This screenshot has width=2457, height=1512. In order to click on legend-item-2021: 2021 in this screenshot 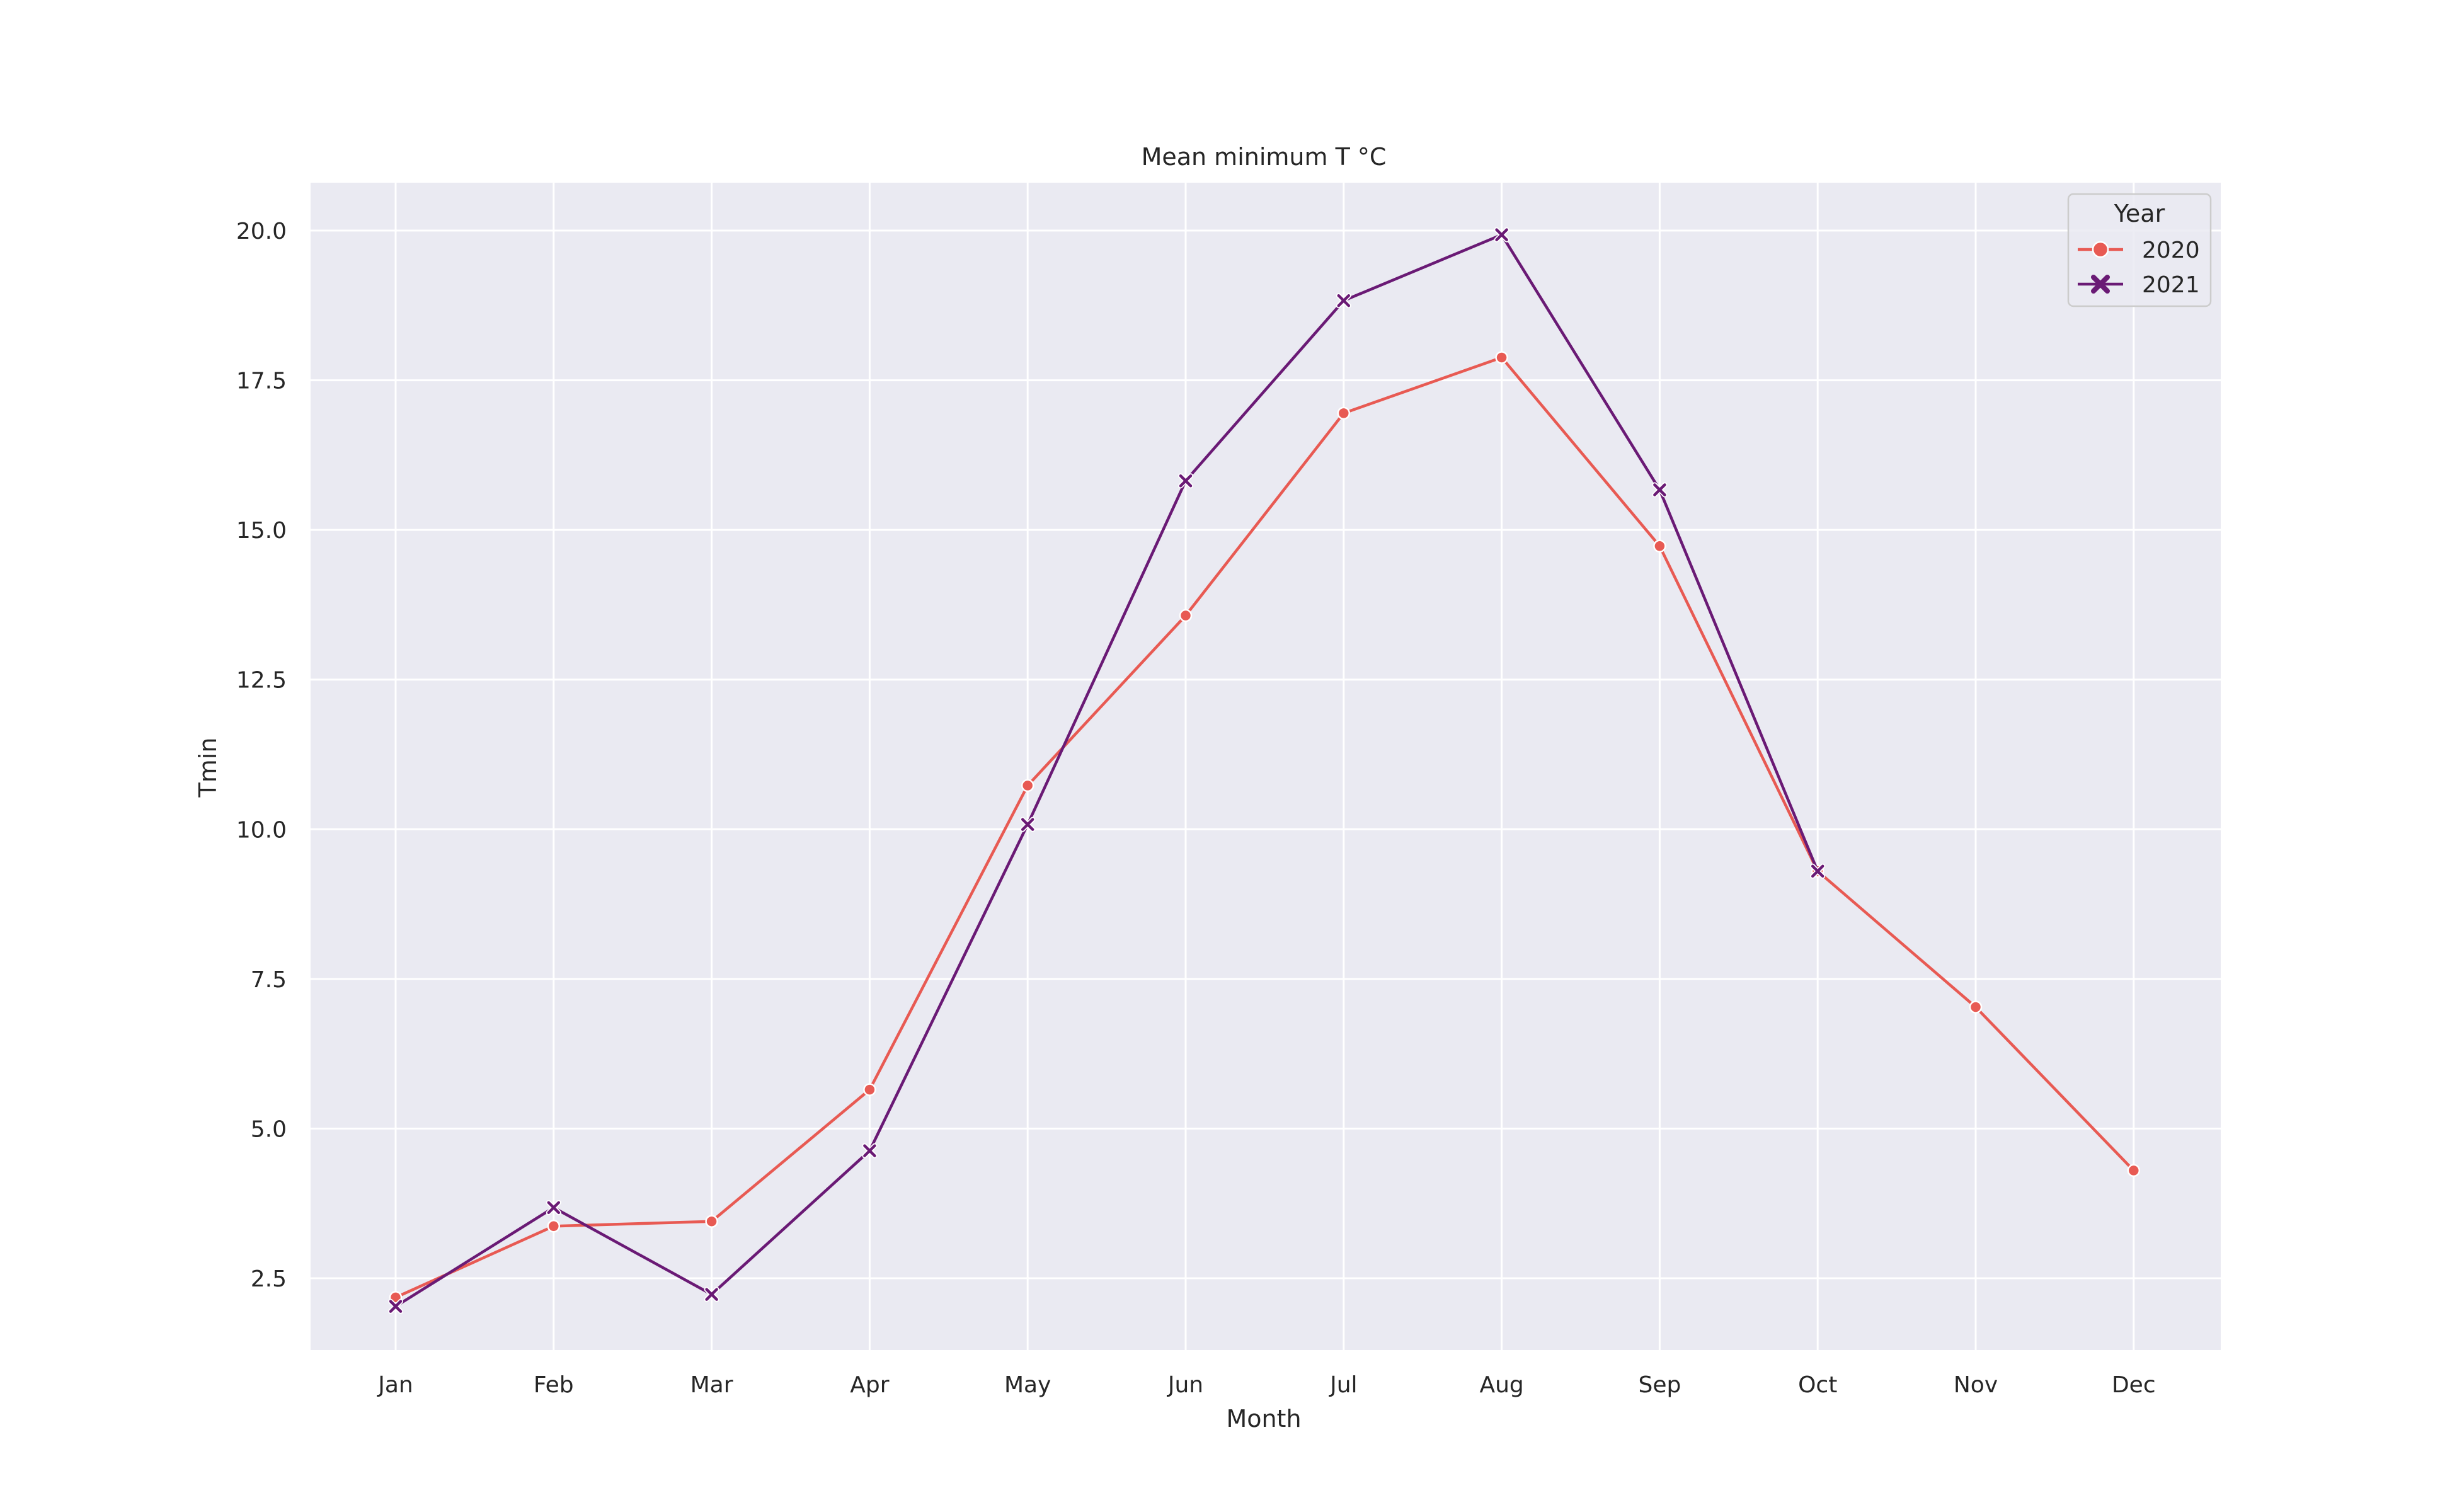, I will do `click(2139, 285)`.